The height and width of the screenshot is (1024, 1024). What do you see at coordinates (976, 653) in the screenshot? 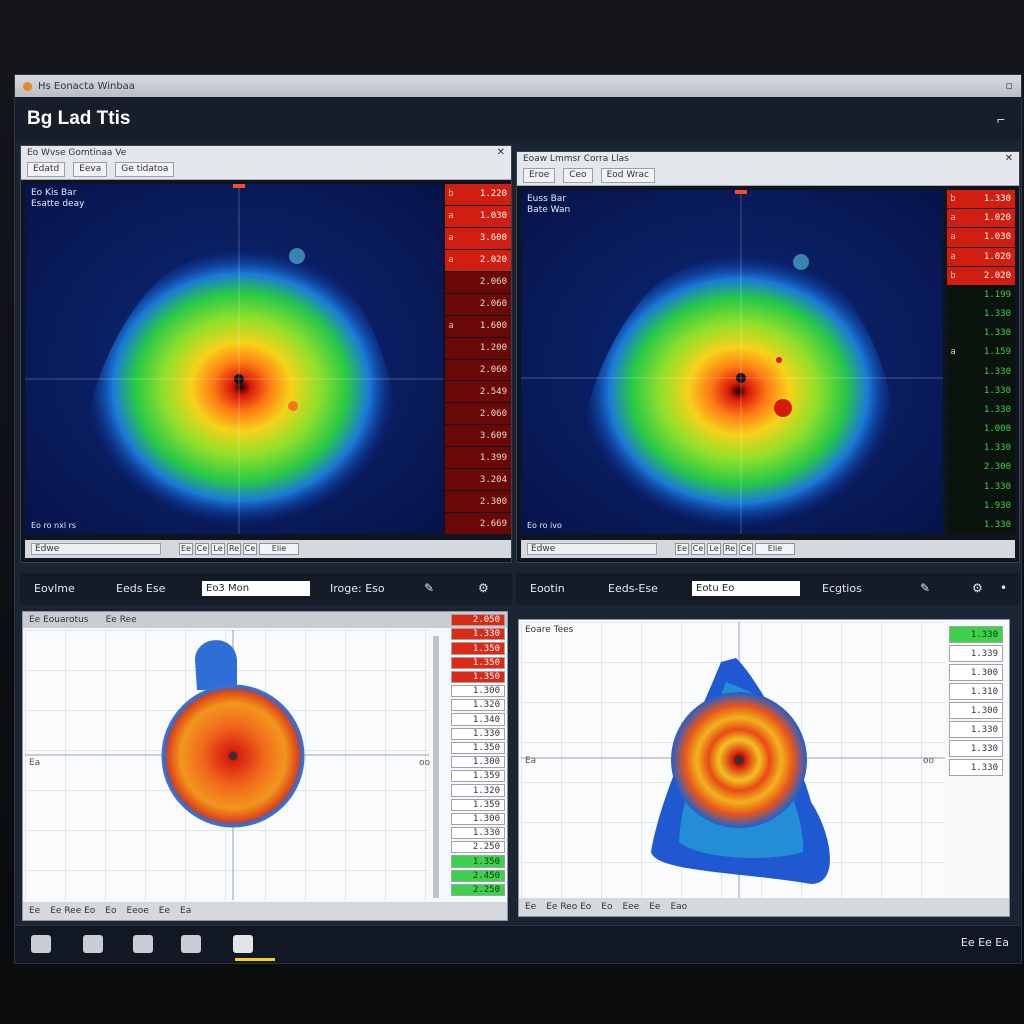
I see `scale-cell: 1.339` at bounding box center [976, 653].